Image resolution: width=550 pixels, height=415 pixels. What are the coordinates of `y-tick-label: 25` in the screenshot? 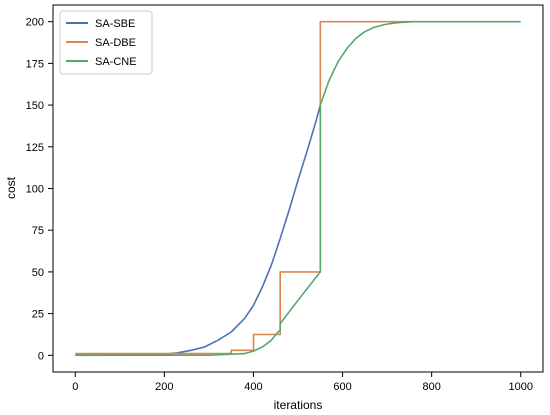 It's located at (38, 315).